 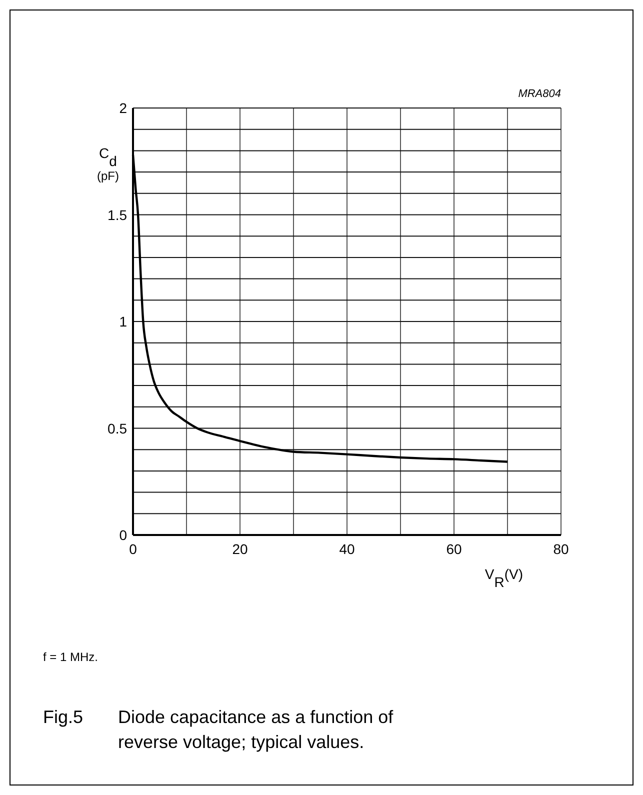 I want to click on x-tick-label: 40, so click(x=347, y=549).